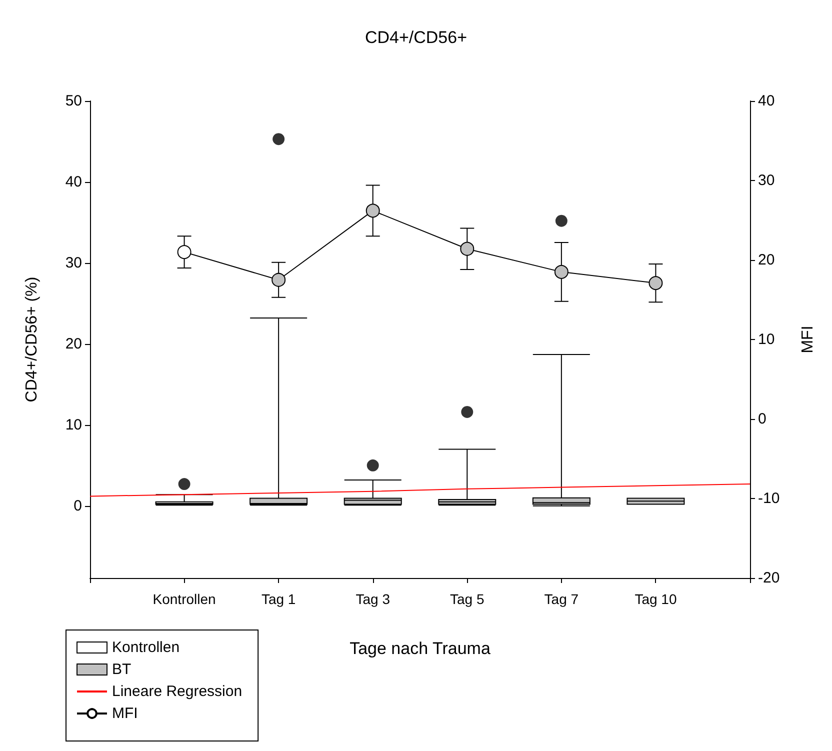  What do you see at coordinates (73, 425) in the screenshot?
I see `y-tick-label: 10` at bounding box center [73, 425].